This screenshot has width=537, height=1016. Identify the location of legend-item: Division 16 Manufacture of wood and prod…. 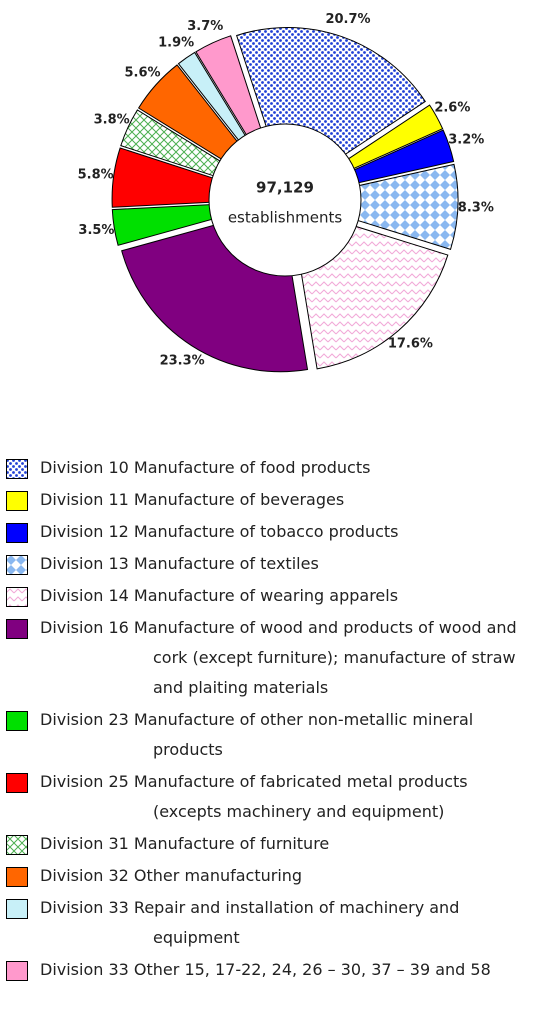
(270, 658).